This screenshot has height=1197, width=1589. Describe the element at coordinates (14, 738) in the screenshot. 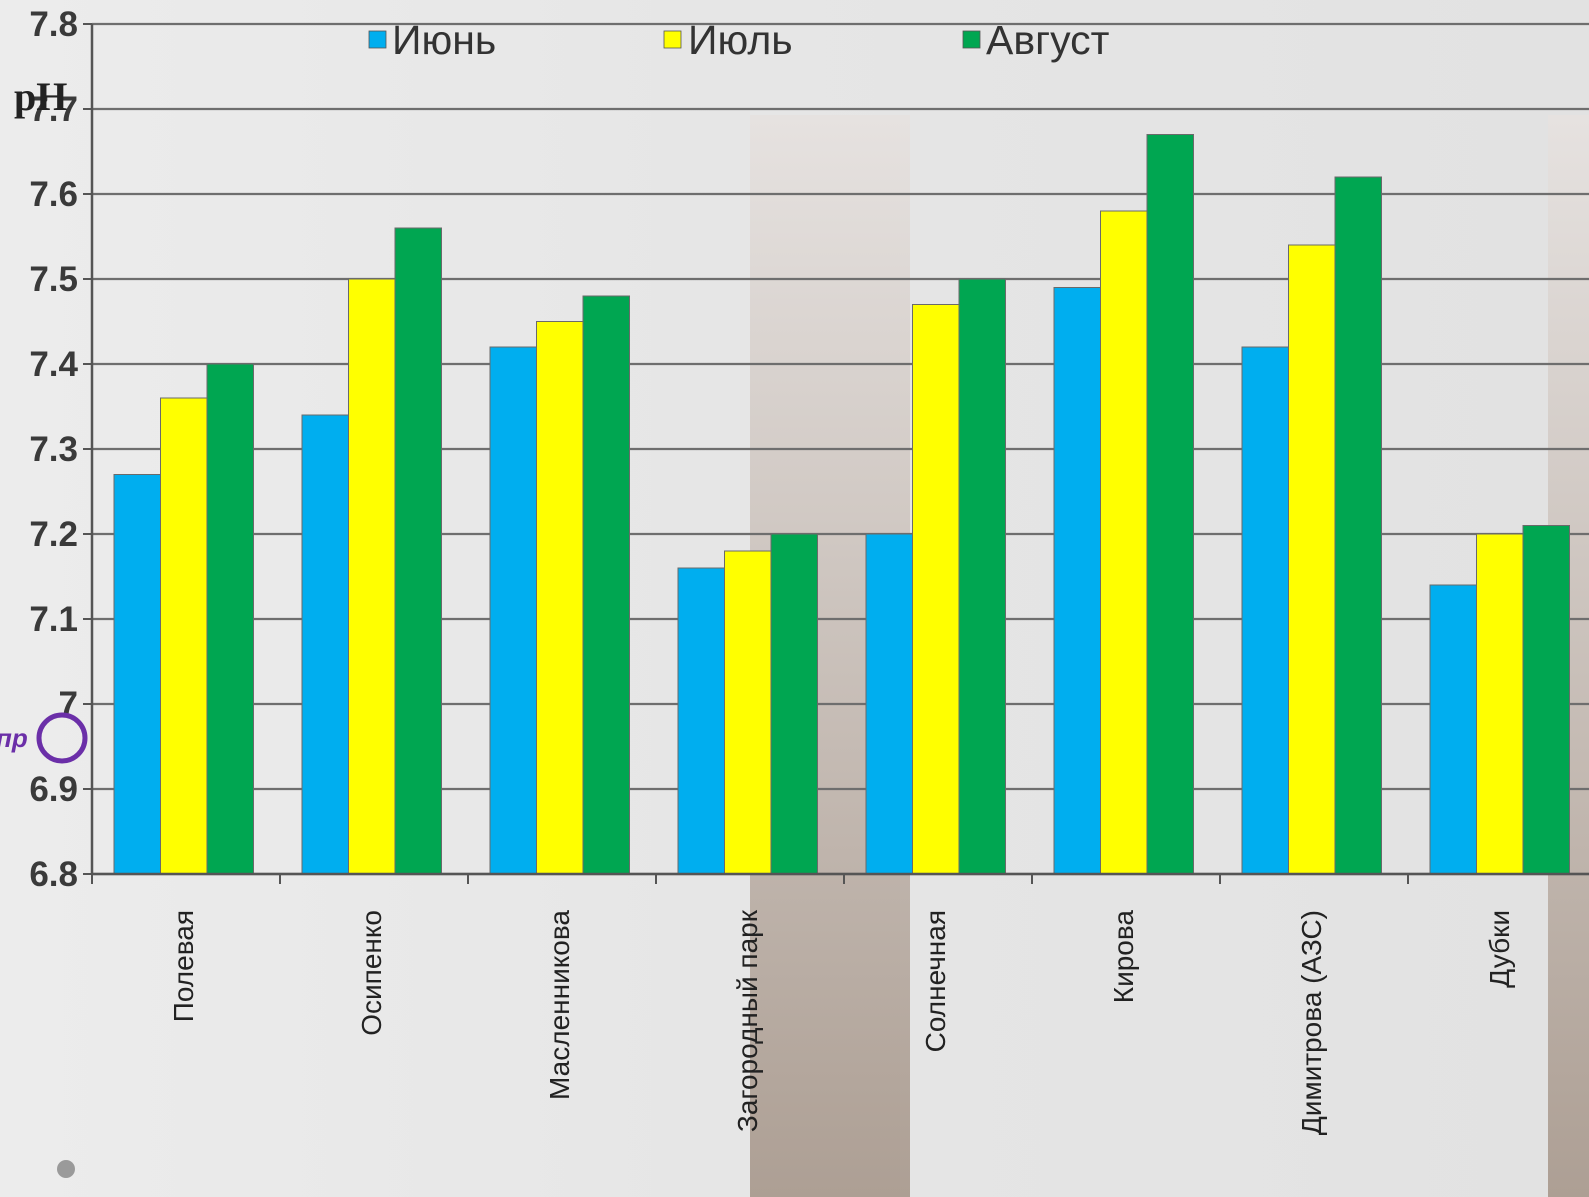

I see `corner-note: пр` at that location.